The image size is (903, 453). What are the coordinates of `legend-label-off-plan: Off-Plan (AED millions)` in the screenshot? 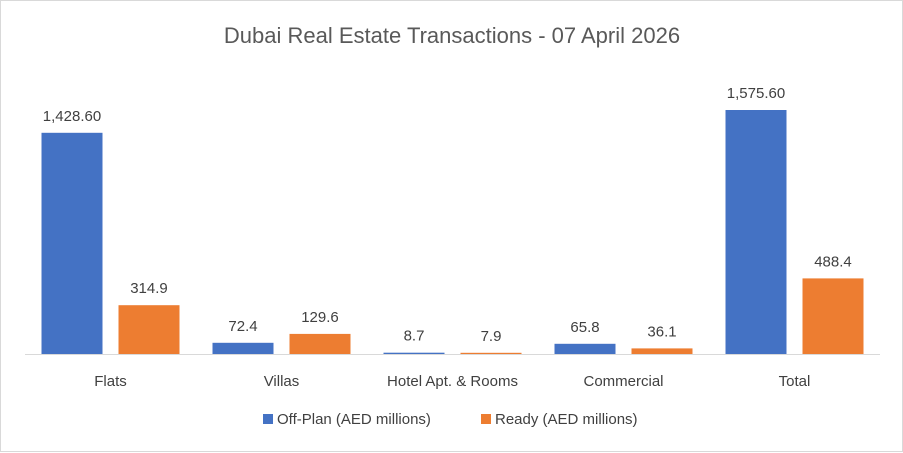 It's located at (354, 419).